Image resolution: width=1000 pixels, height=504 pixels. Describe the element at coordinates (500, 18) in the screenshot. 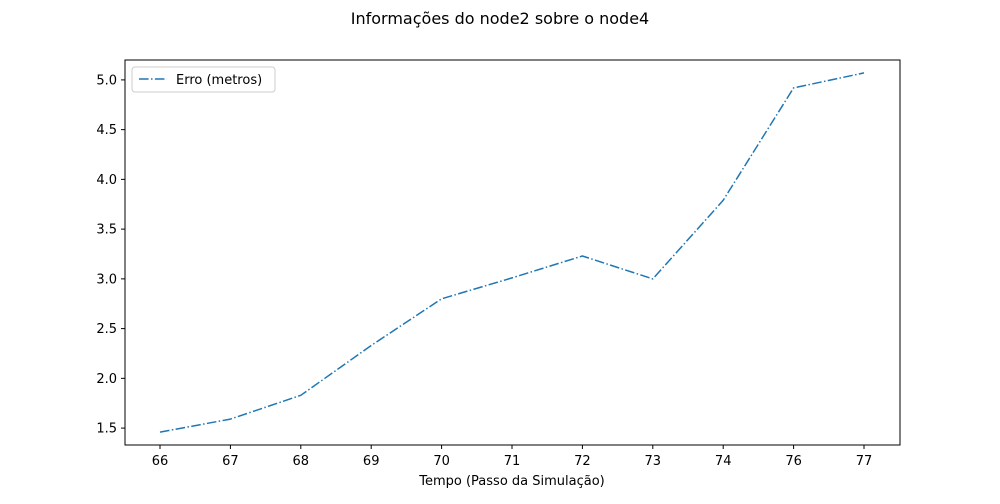

I see `chart-title: Informações do node2 sobre o node4` at that location.